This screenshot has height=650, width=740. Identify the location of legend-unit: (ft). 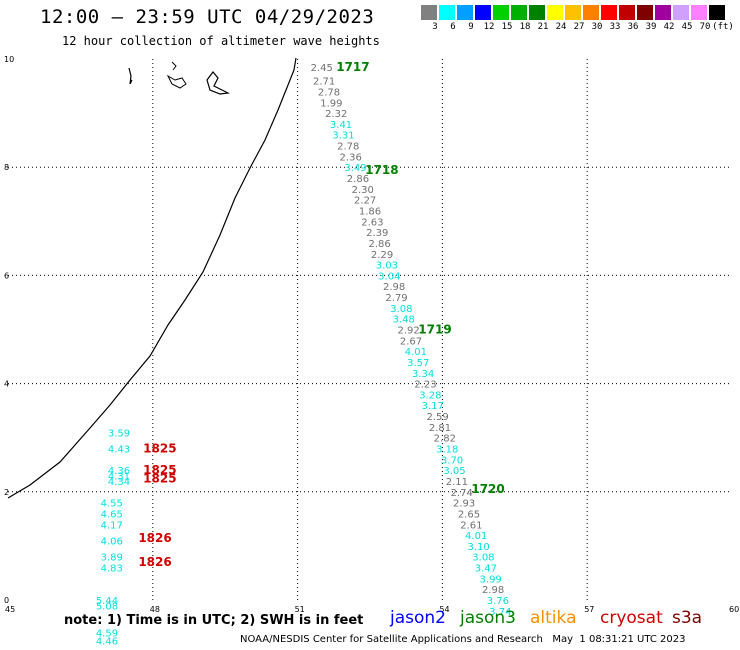
(723, 27).